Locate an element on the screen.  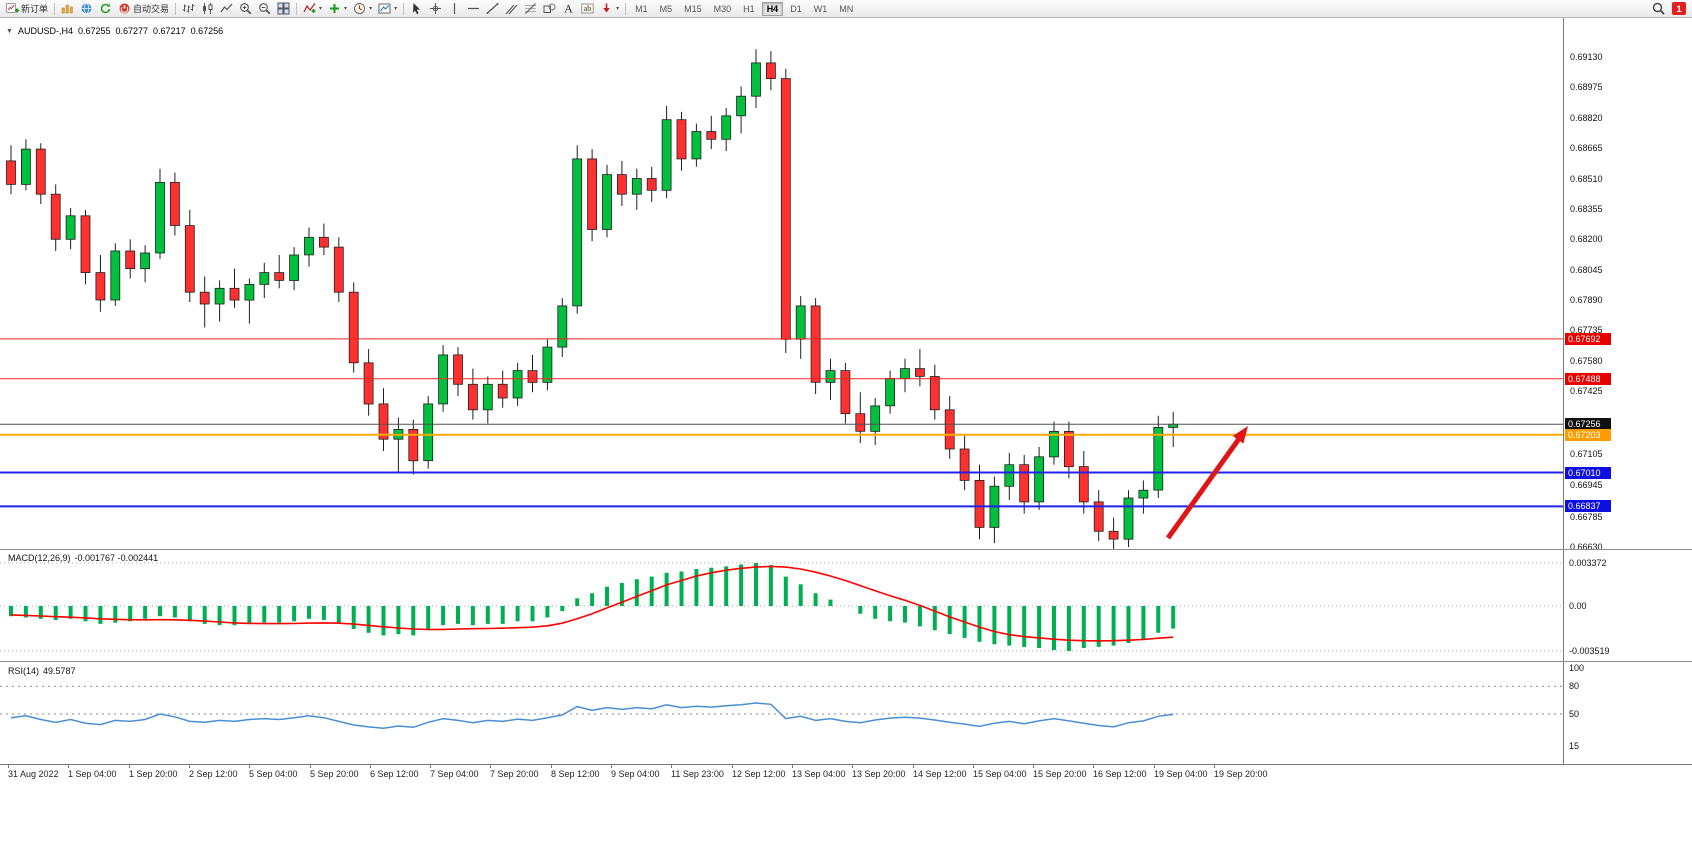
timeframe-mn-button: MN is located at coordinates (846, 8).